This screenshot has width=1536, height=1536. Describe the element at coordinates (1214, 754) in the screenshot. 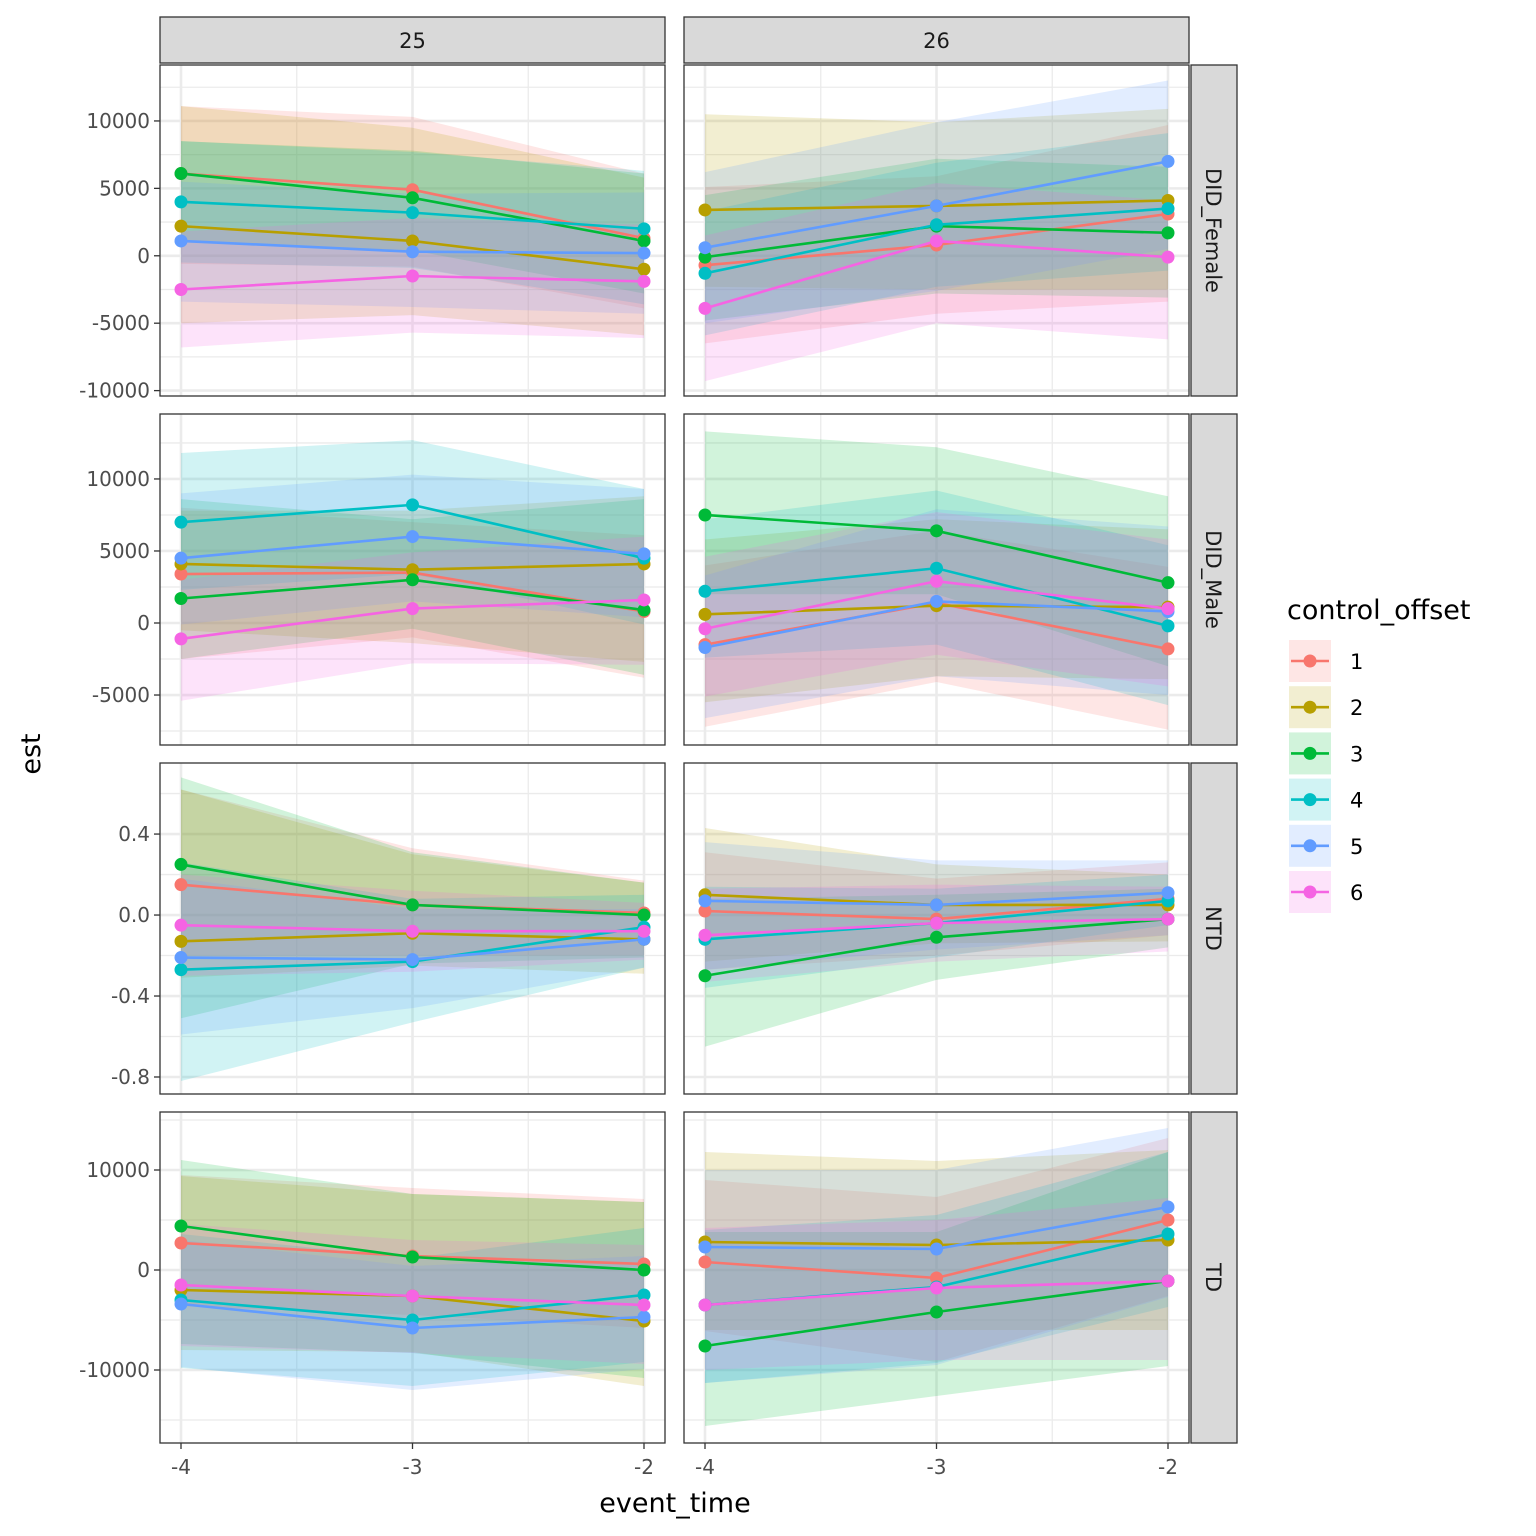

I see `row-strips: DID_Female DID_Male NTD TD` at that location.